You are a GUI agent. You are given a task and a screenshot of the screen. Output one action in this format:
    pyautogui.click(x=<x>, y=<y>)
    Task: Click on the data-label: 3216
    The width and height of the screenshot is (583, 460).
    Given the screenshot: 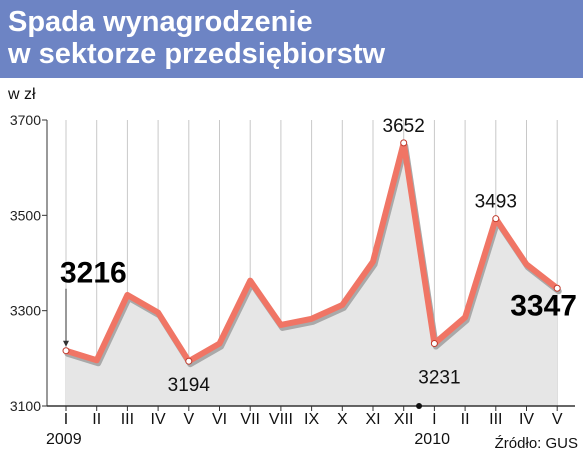 What is the action you would take?
    pyautogui.click(x=93, y=273)
    